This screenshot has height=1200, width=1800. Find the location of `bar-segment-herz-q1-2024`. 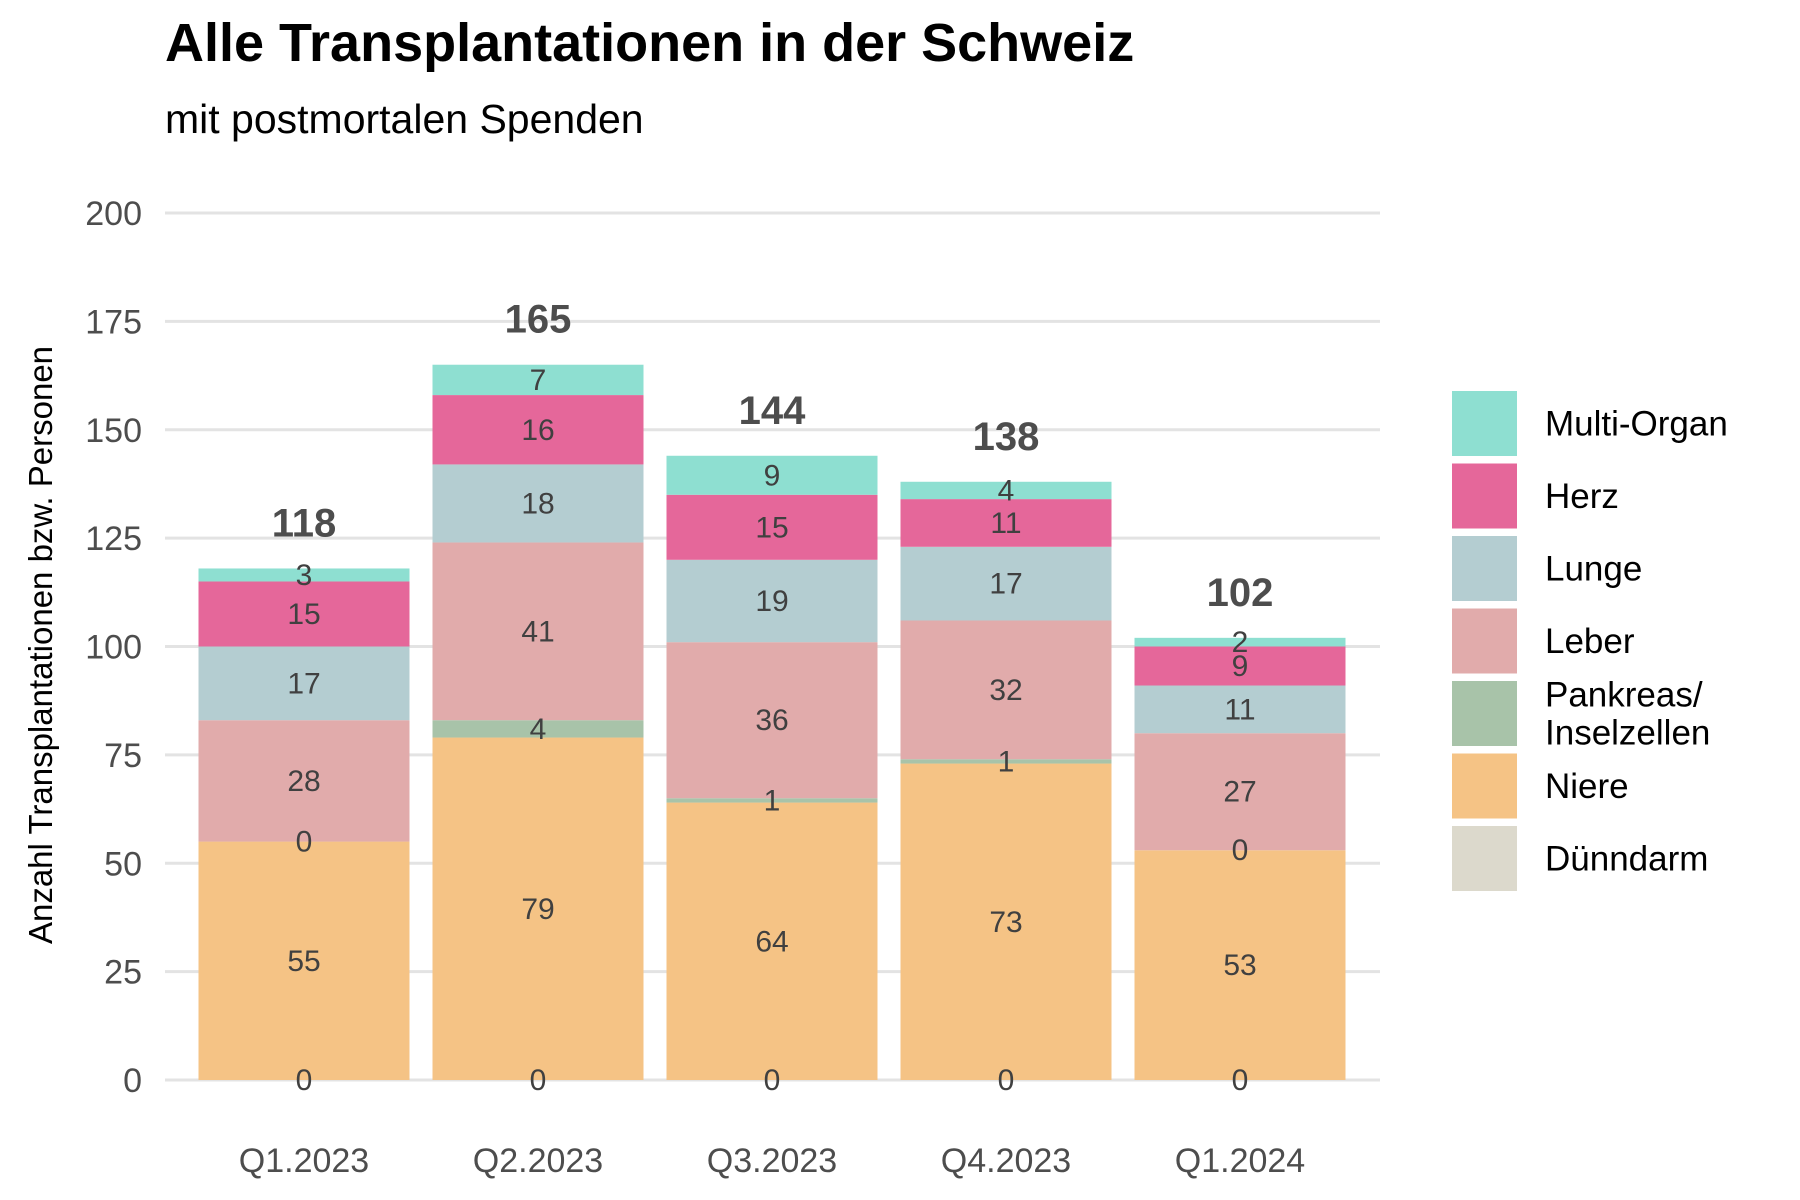

bar-segment-herz-q1-2024 is located at coordinates (1240, 666).